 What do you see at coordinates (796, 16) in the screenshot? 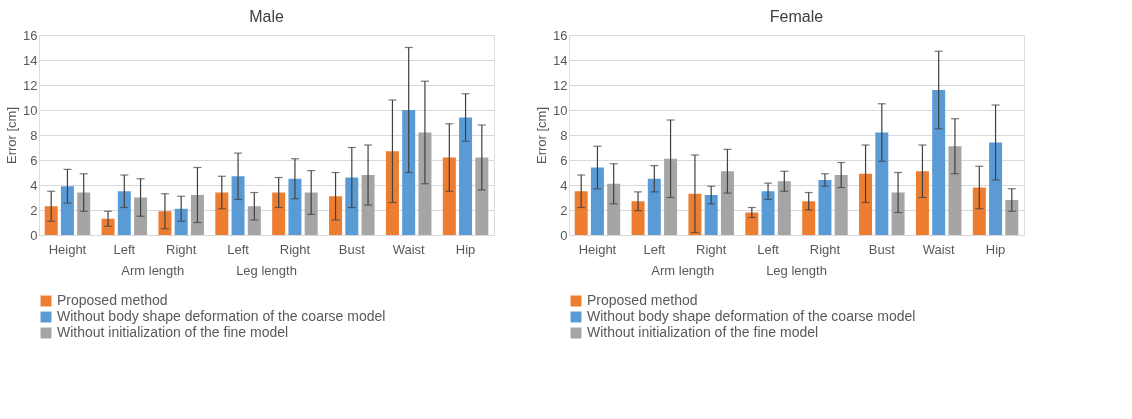
I see `chart-title: Female` at bounding box center [796, 16].